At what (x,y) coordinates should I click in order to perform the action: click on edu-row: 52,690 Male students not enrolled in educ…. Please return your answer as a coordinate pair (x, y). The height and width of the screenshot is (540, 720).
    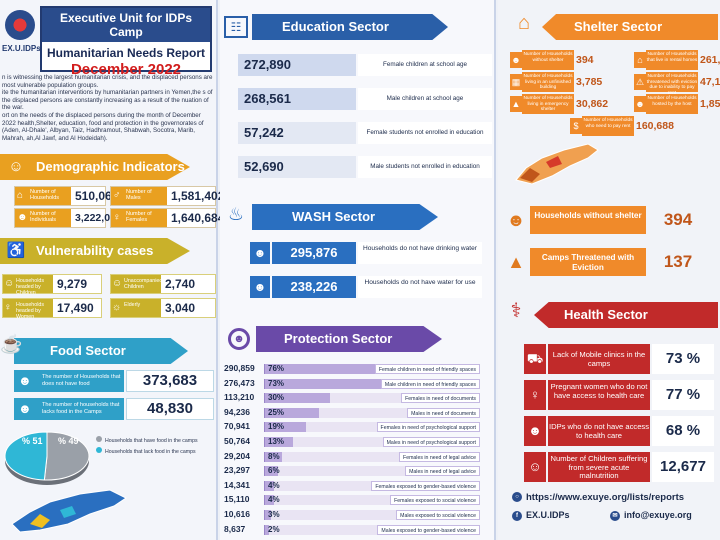
    Looking at the image, I should click on (365, 167).